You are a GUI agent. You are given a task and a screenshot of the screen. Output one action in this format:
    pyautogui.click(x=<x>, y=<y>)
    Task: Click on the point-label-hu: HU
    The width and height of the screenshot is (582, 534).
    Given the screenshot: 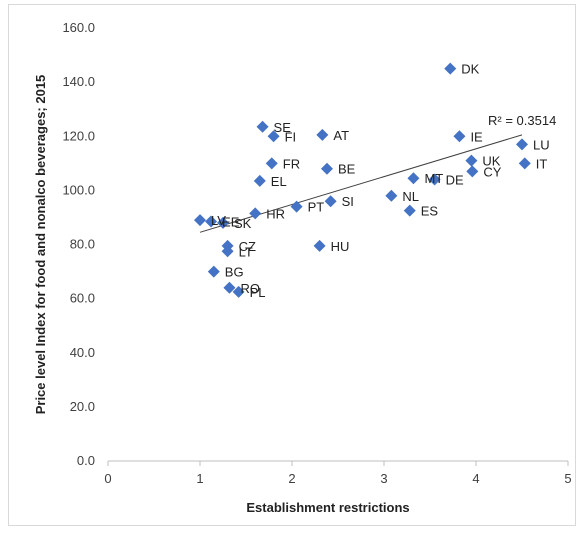 What is the action you would take?
    pyautogui.click(x=340, y=246)
    